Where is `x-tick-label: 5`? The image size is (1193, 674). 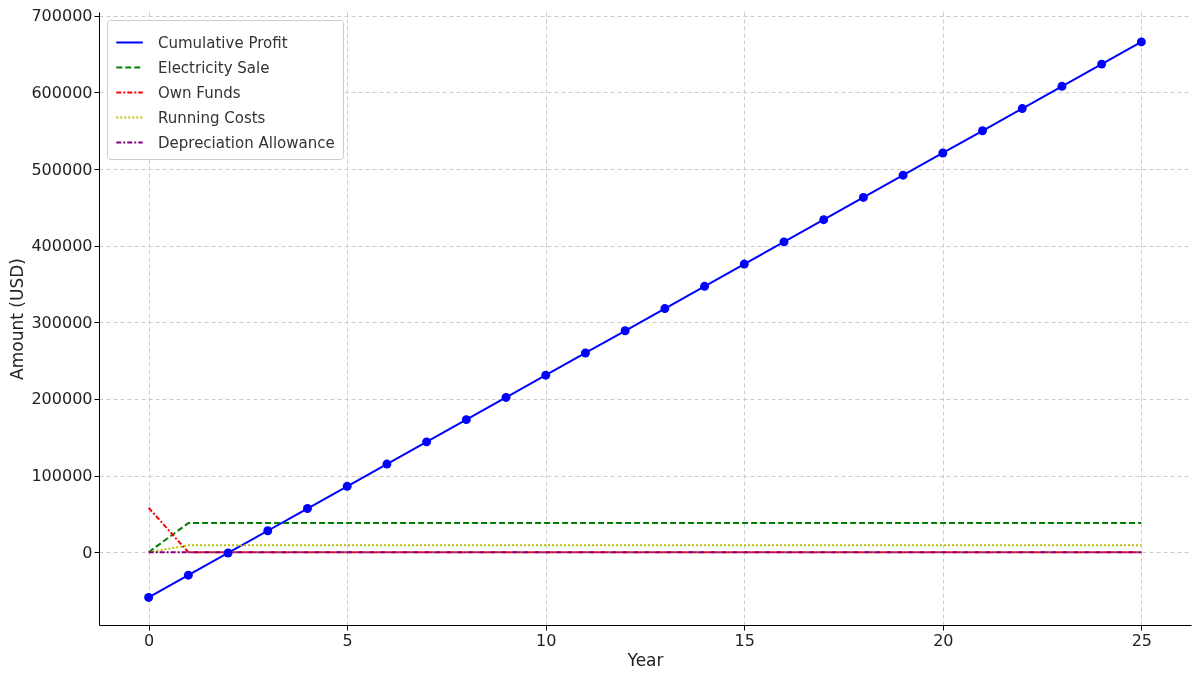 x-tick-label: 5 is located at coordinates (347, 640).